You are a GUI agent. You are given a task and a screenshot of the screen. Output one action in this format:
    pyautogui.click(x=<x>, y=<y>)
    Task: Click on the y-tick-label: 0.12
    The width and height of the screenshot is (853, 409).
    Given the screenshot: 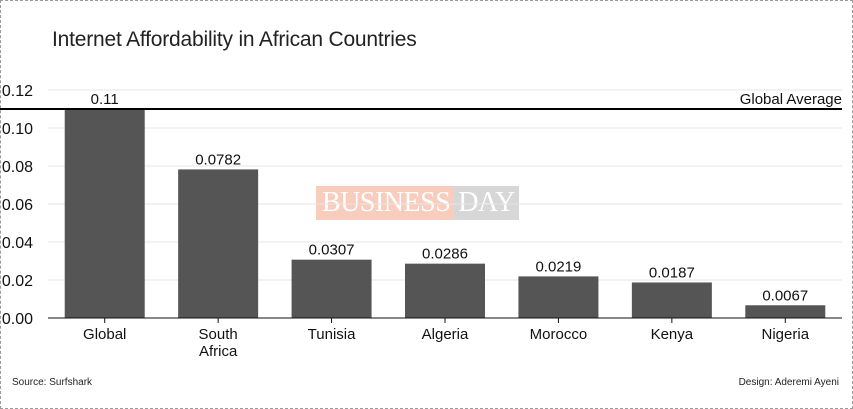 What is the action you would take?
    pyautogui.click(x=17, y=91)
    